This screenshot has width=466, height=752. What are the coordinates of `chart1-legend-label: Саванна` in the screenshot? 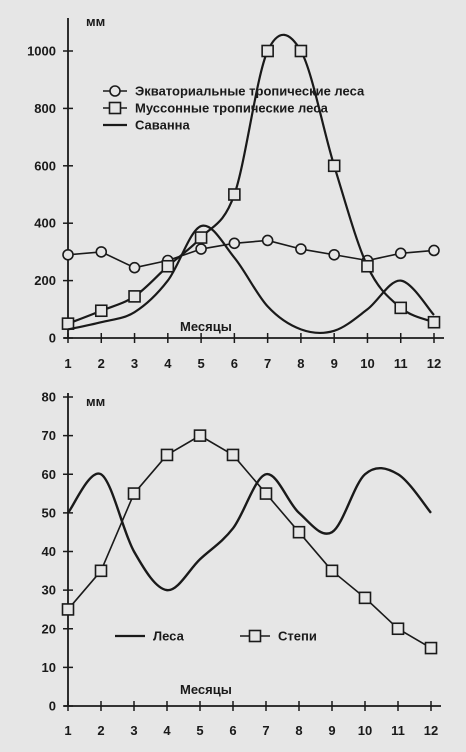 It's located at (163, 125).